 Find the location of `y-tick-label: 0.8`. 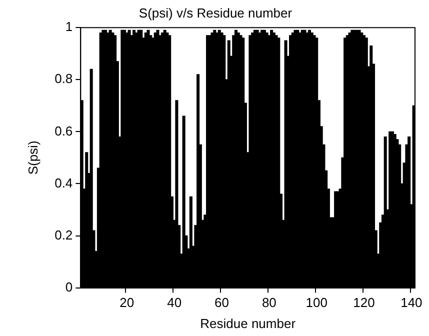

y-tick-label: 0.8 is located at coordinates (63, 78).